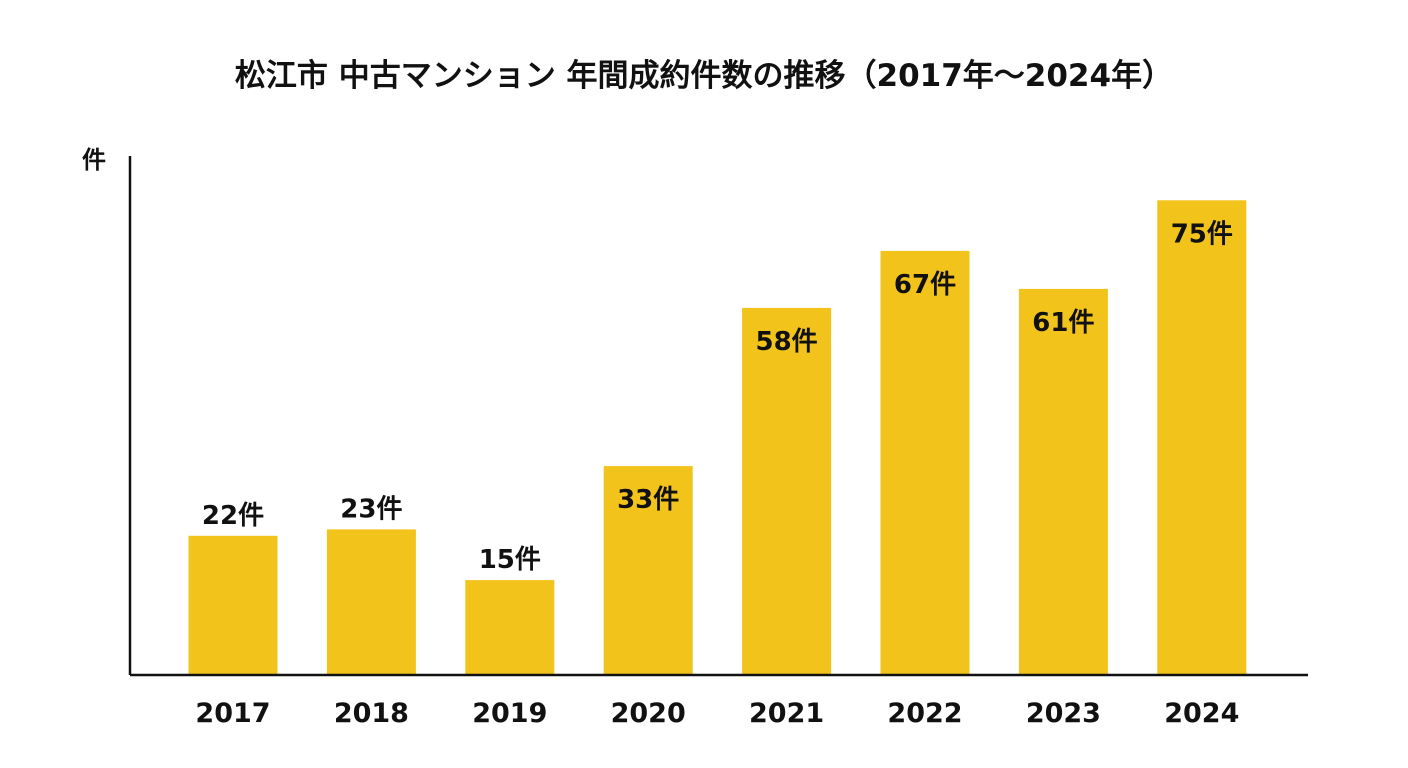 This screenshot has height=768, width=1408. Describe the element at coordinates (1063, 481) in the screenshot. I see `bar-2023` at that location.